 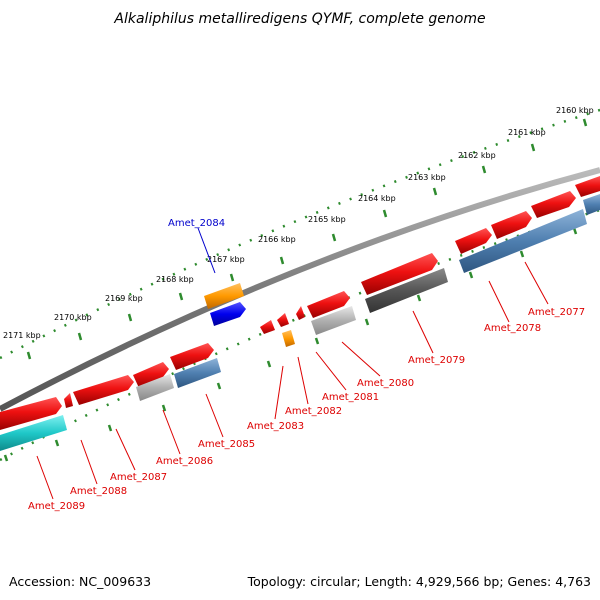 What do you see at coordinates (226, 444) in the screenshot?
I see `gene-label-amet-2085: Amet_2085` at bounding box center [226, 444].